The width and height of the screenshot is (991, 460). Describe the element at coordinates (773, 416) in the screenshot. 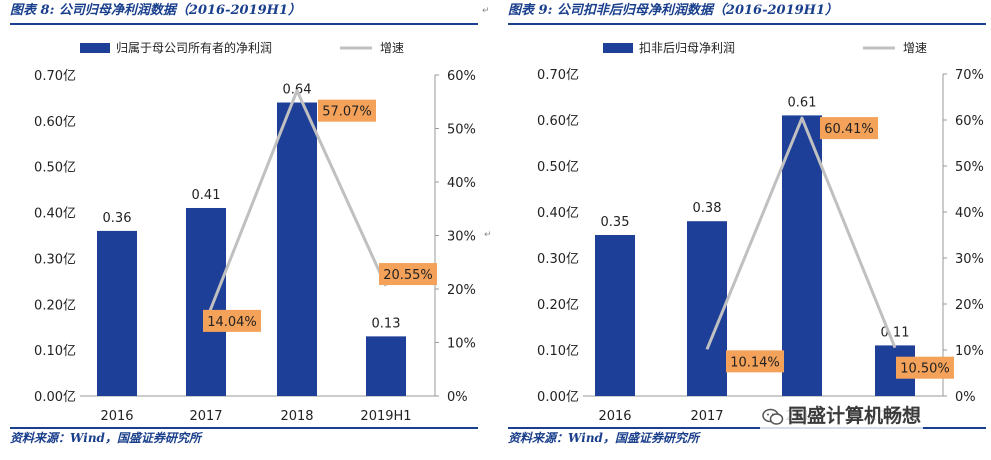

I see `wechat-icon` at that location.